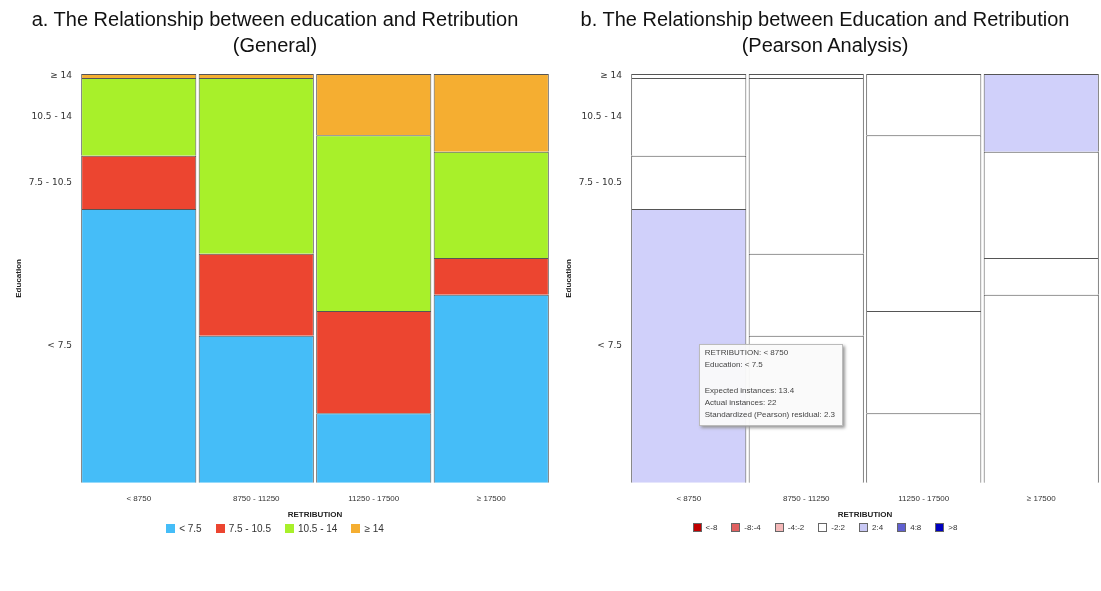 This screenshot has width=1101, height=591. What do you see at coordinates (59, 345) in the screenshot?
I see `text: < 7.5` at bounding box center [59, 345].